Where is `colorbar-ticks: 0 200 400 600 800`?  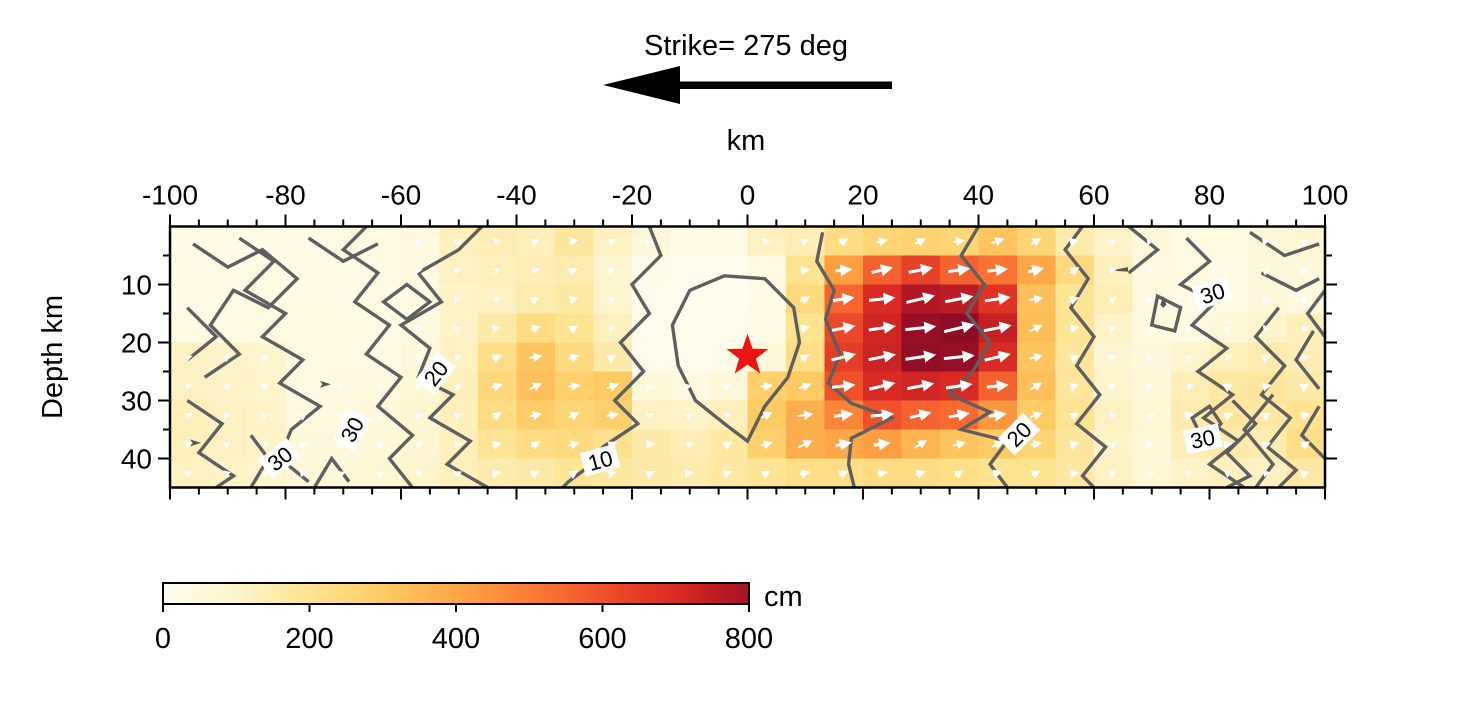
colorbar-ticks: 0 200 400 600 800 is located at coordinates (464, 629).